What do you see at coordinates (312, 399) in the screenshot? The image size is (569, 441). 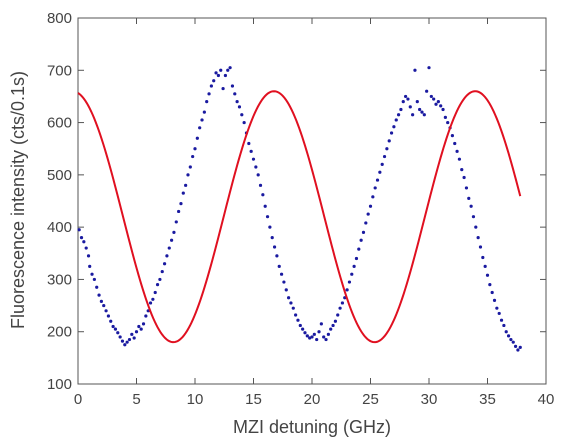 I see `x-tick-label: 20` at bounding box center [312, 399].